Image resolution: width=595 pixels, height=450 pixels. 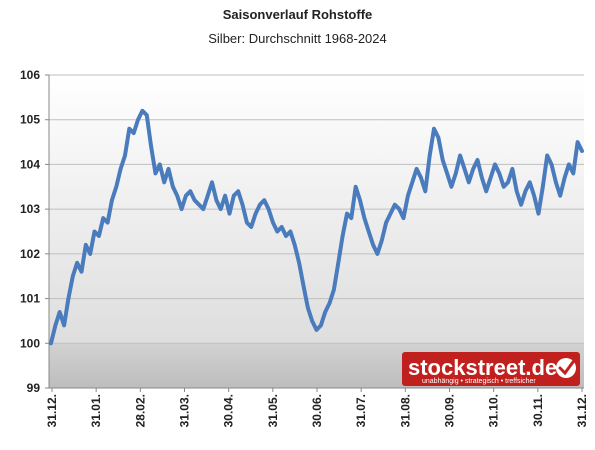 What do you see at coordinates (185, 410) in the screenshot?
I see `x-tick-label: 31.03.` at bounding box center [185, 410].